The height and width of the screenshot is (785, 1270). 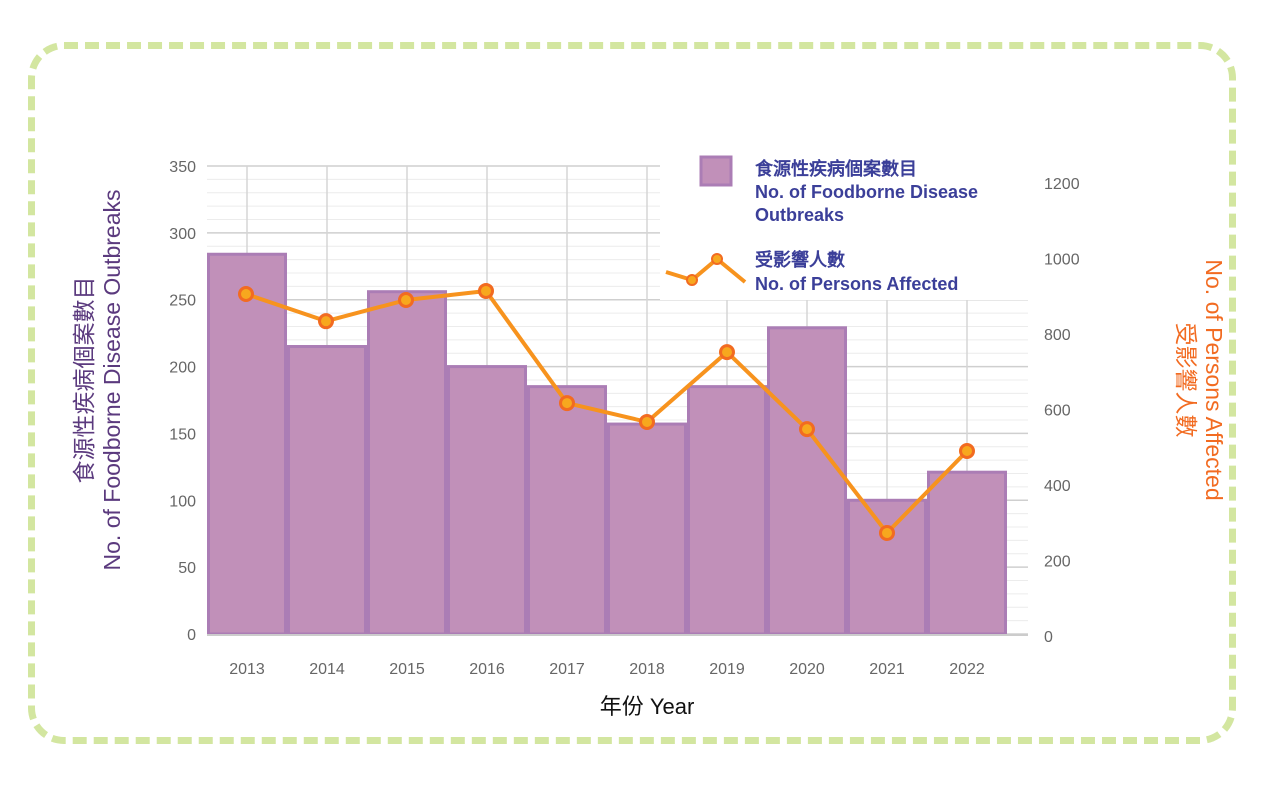 I want to click on point-2021, so click(x=887, y=532).